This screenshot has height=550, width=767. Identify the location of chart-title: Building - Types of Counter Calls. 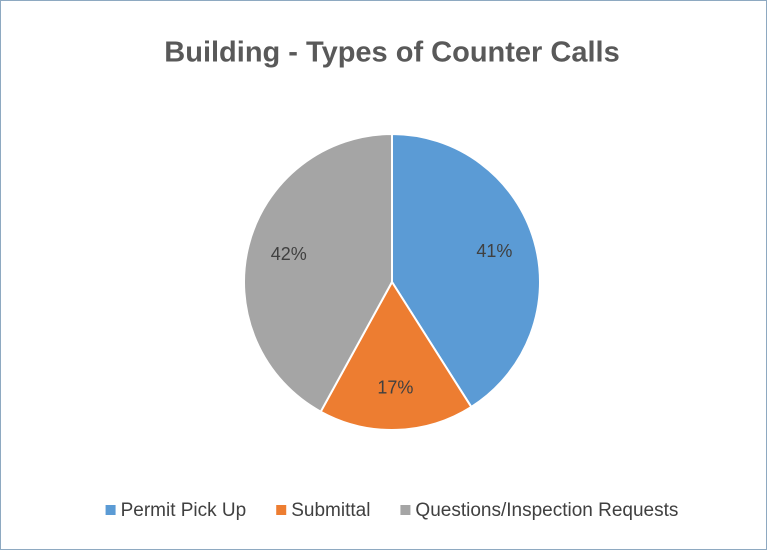
(391, 53).